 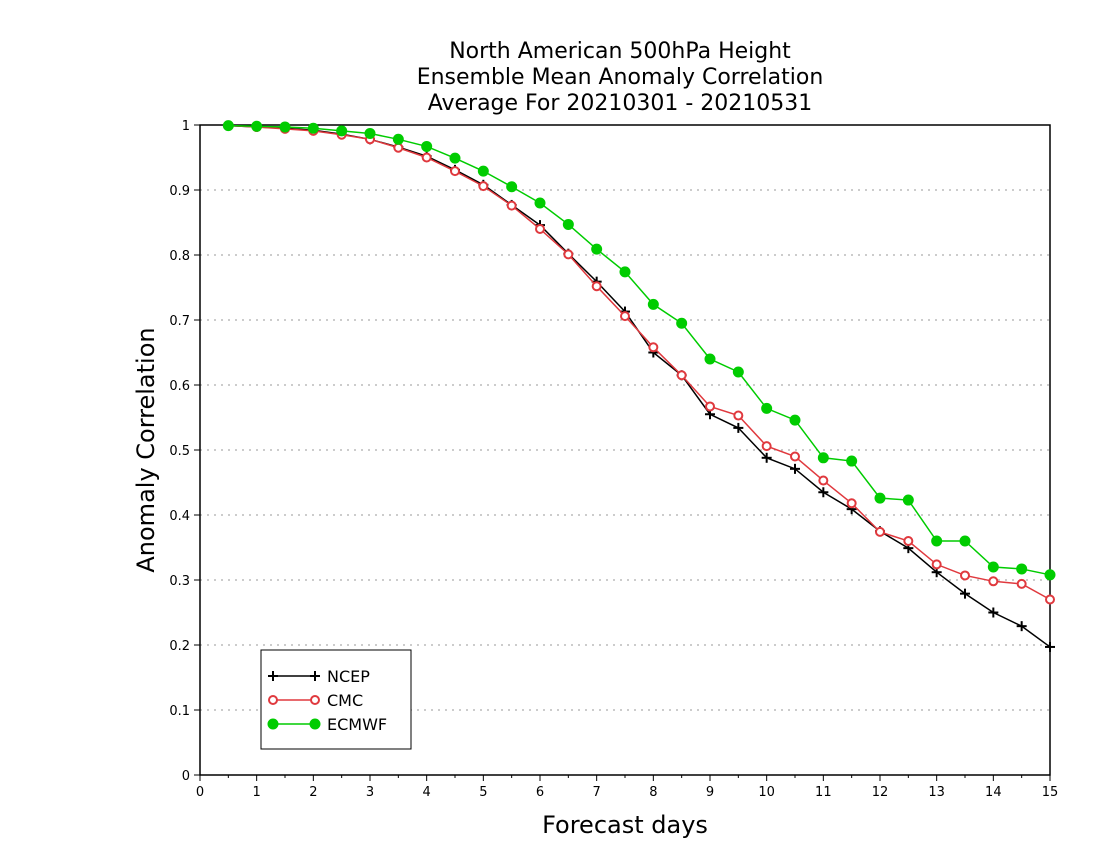 What do you see at coordinates (179, 451) in the screenshot?
I see `y-tick-label: 0.5` at bounding box center [179, 451].